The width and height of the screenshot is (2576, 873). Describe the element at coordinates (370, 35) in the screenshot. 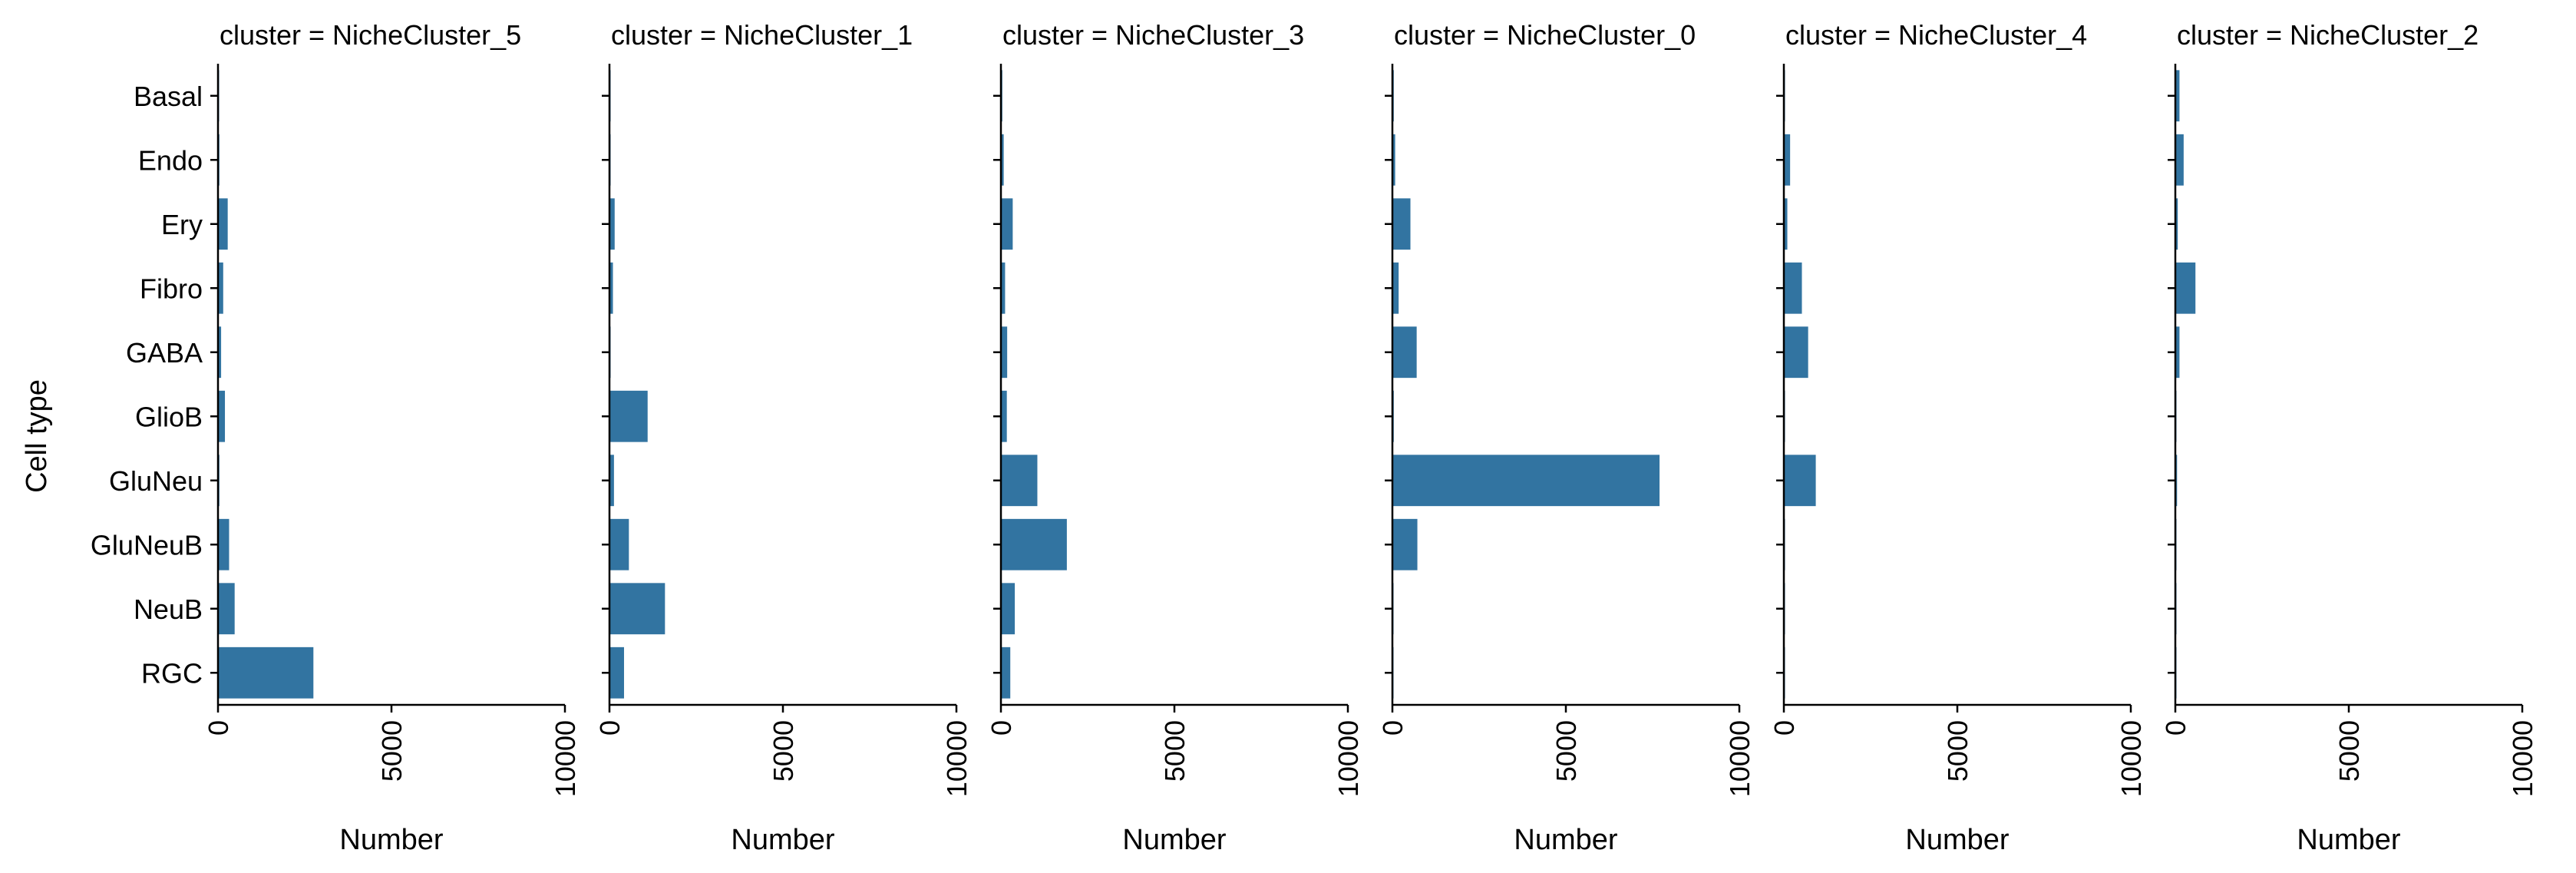

I see `panel-title: cluster = NicheCluster_5` at that location.